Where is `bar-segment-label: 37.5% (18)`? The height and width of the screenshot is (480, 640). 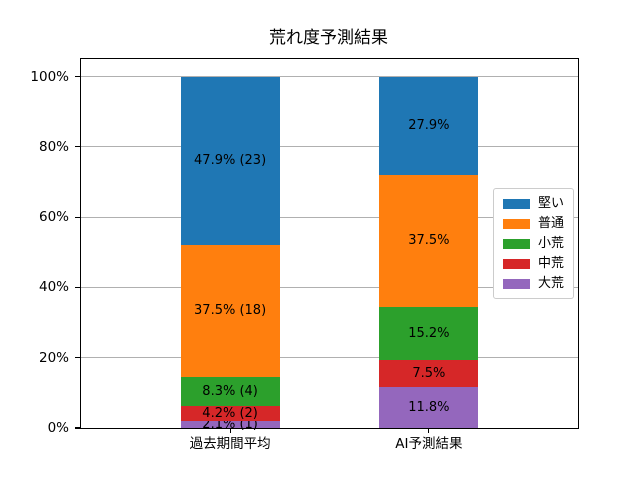 bar-segment-label: 37.5% (18) is located at coordinates (230, 311).